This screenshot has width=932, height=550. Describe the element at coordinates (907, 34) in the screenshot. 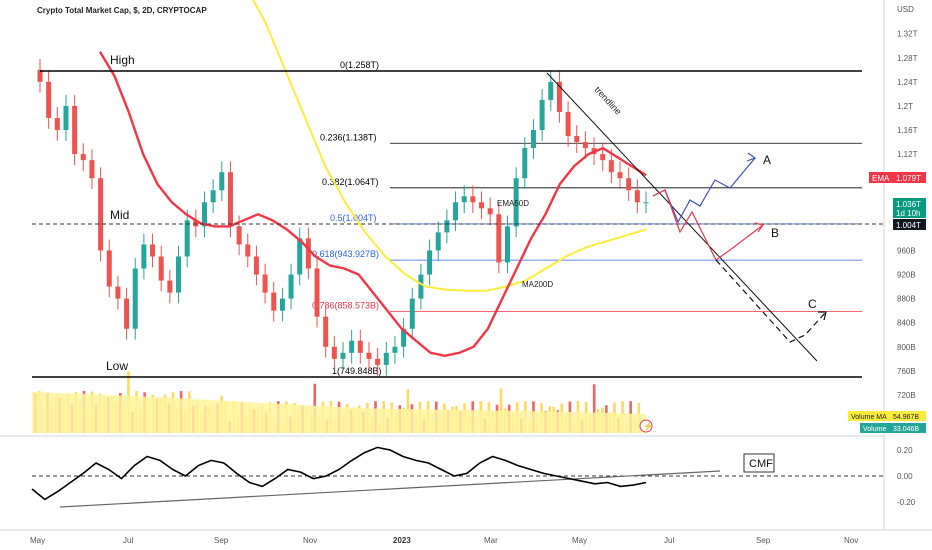

I see `y-tick-label: 1.32T` at that location.